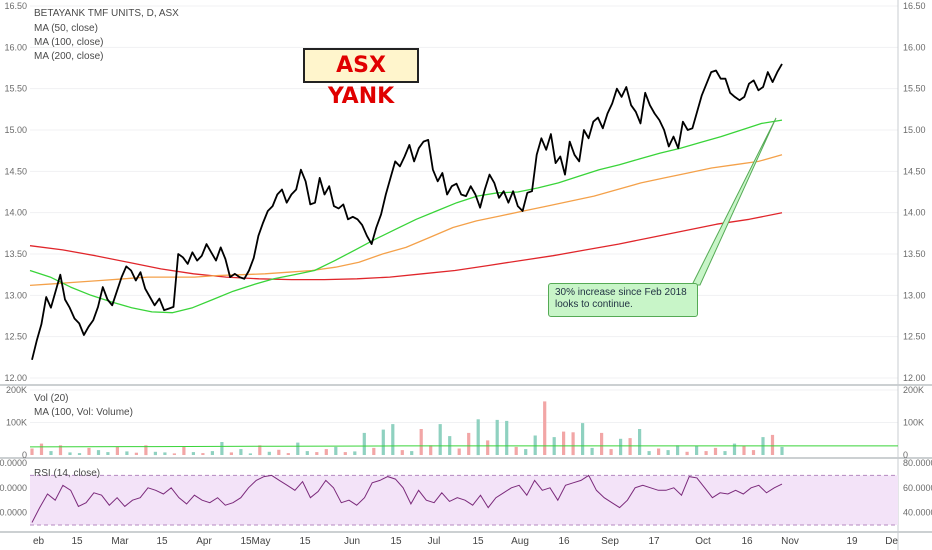  What do you see at coordinates (15, 295) in the screenshot?
I see `price-y-tick-left: 13.00` at bounding box center [15, 295].